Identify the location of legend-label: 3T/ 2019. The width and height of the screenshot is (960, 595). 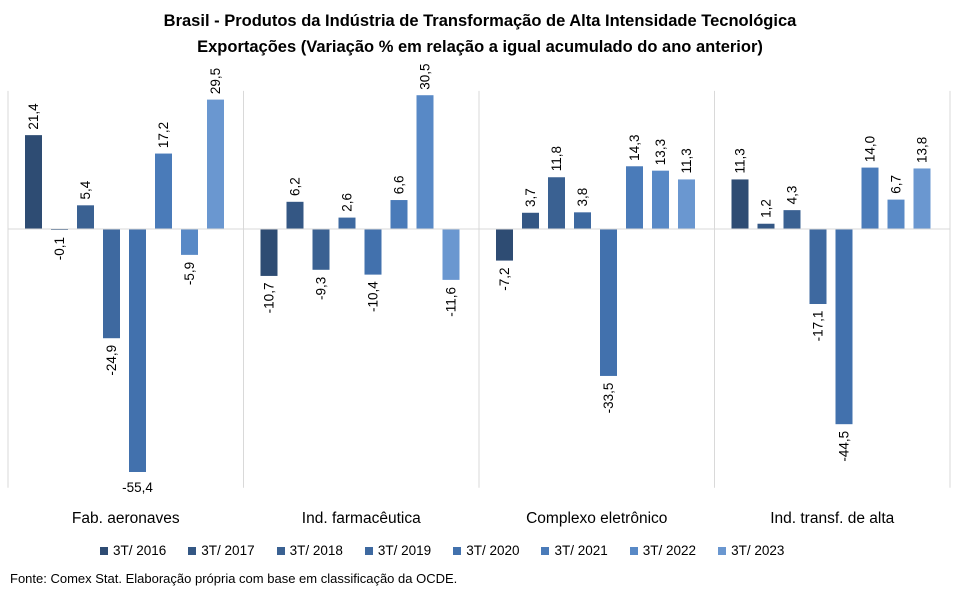
(404, 550).